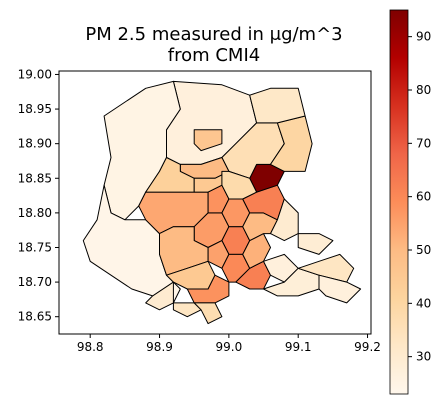  Describe the element at coordinates (213, 34) in the screenshot. I see `chart-title-line-1: PM 2.5 measured in μg/m^3` at that location.